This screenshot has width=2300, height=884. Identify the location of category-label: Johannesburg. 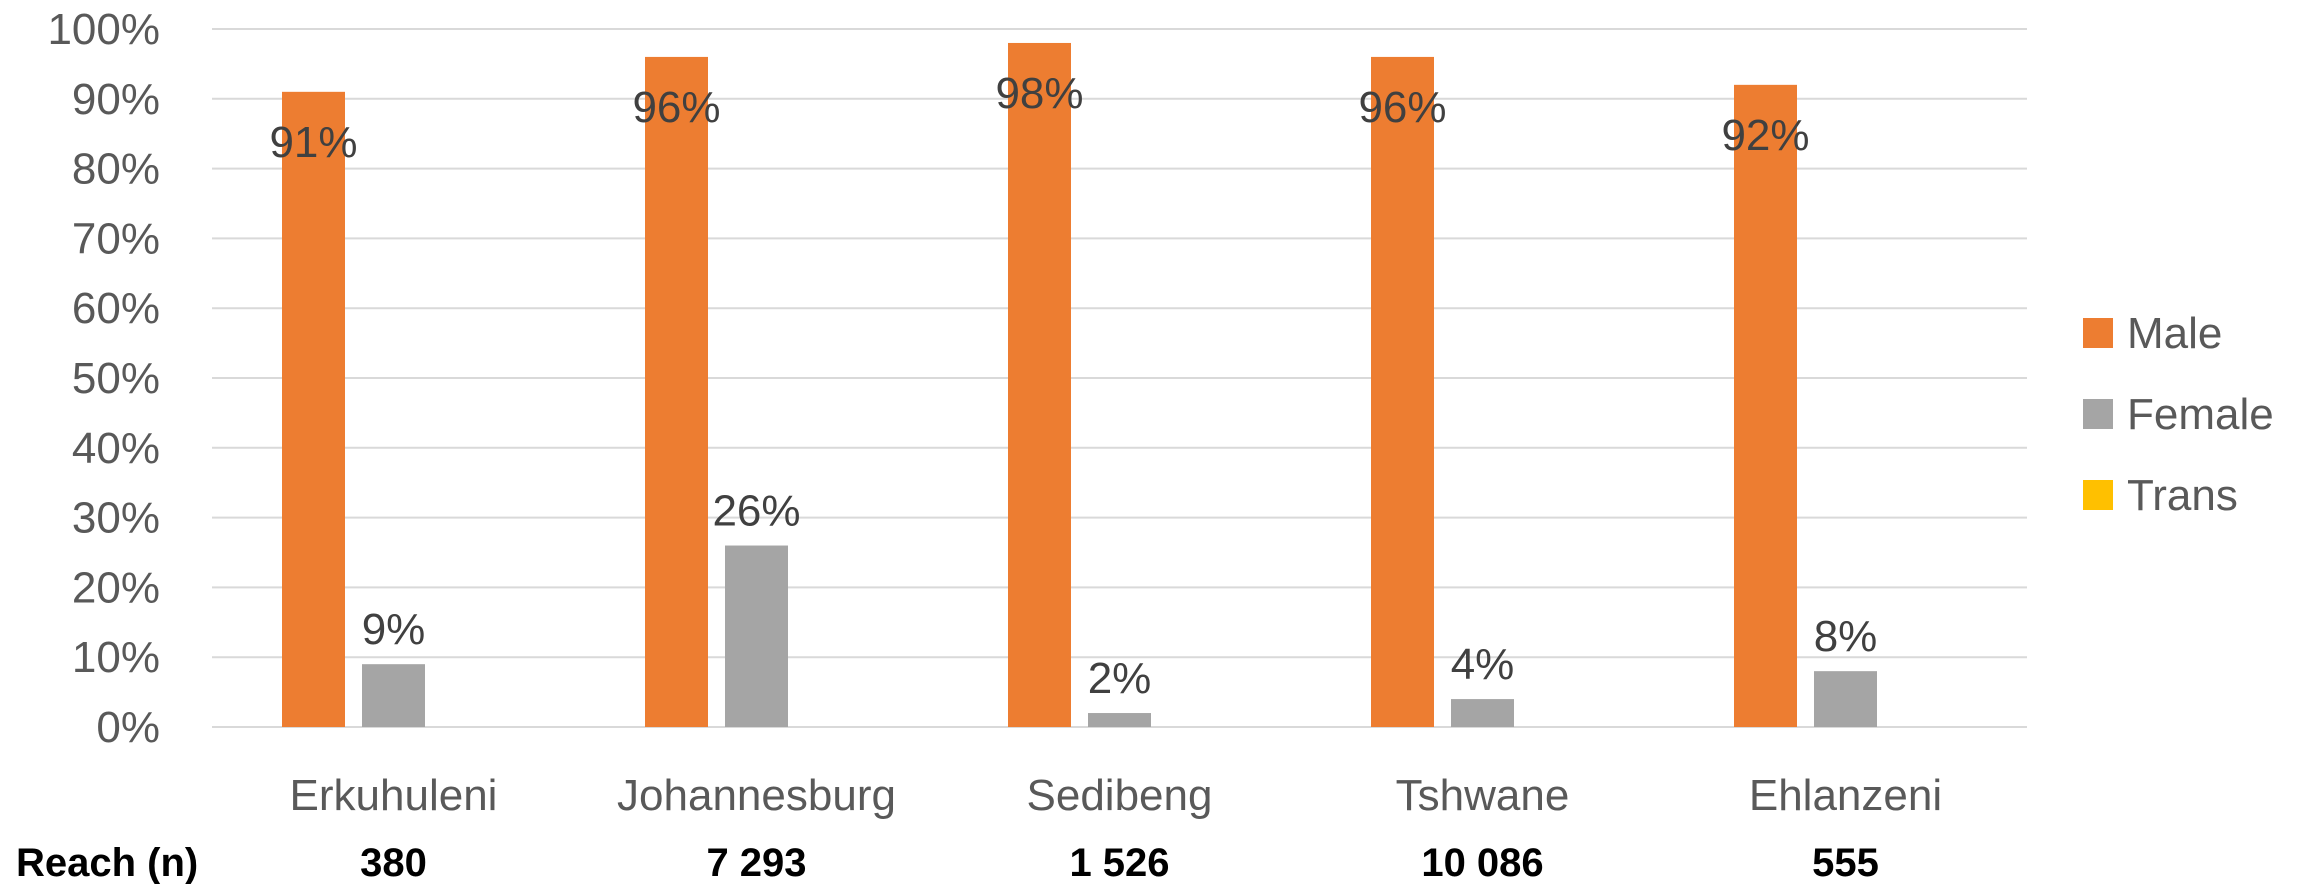
(756, 795).